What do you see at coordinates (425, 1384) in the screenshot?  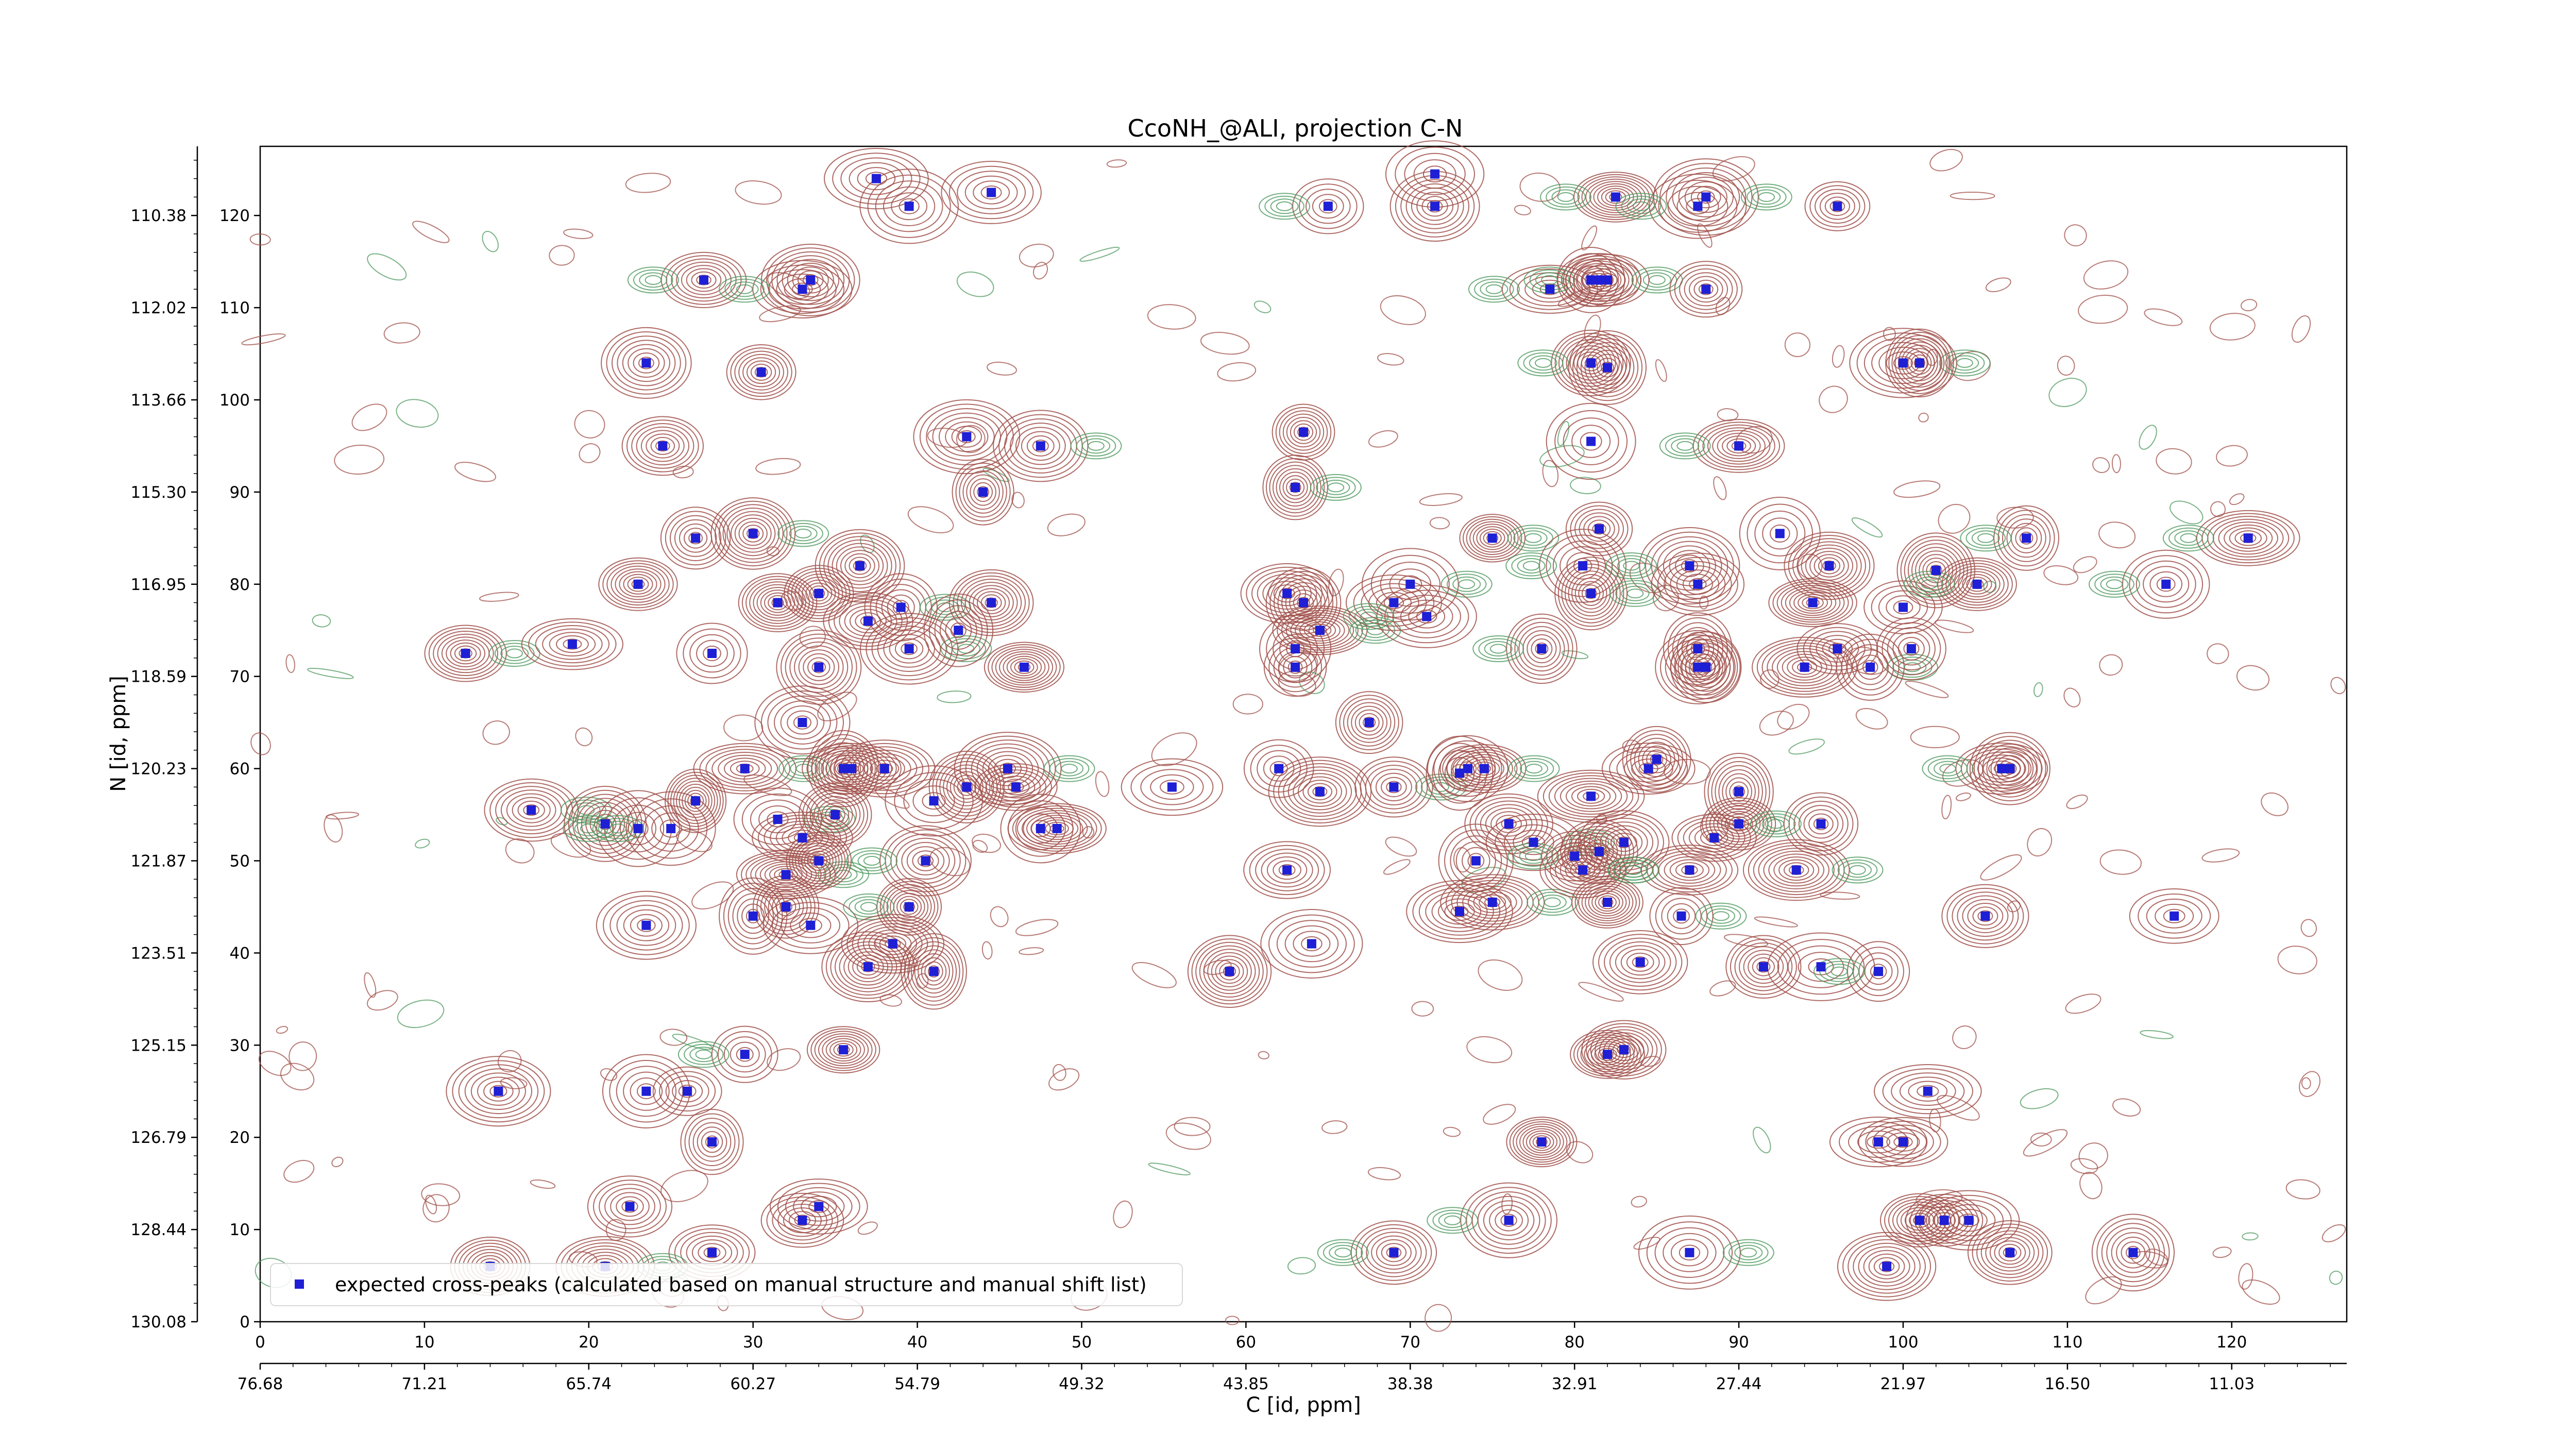 I see `x-ppm-tick-label: 71.21` at bounding box center [425, 1384].